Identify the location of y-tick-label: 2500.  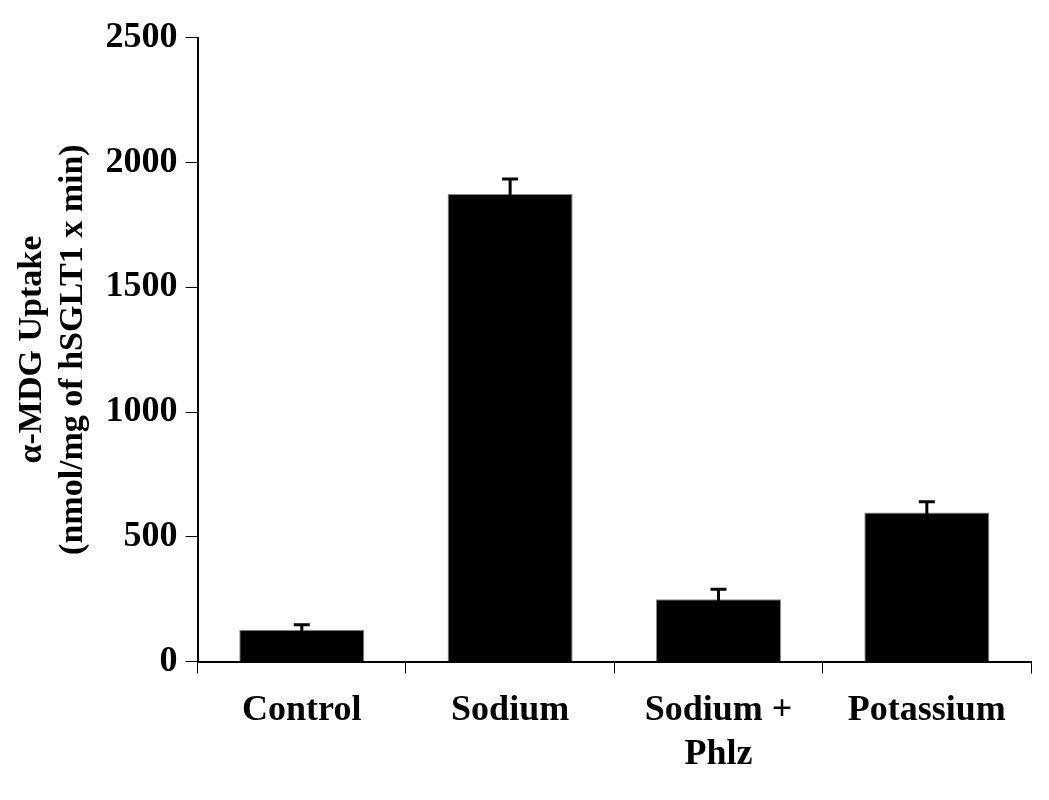
(141, 34).